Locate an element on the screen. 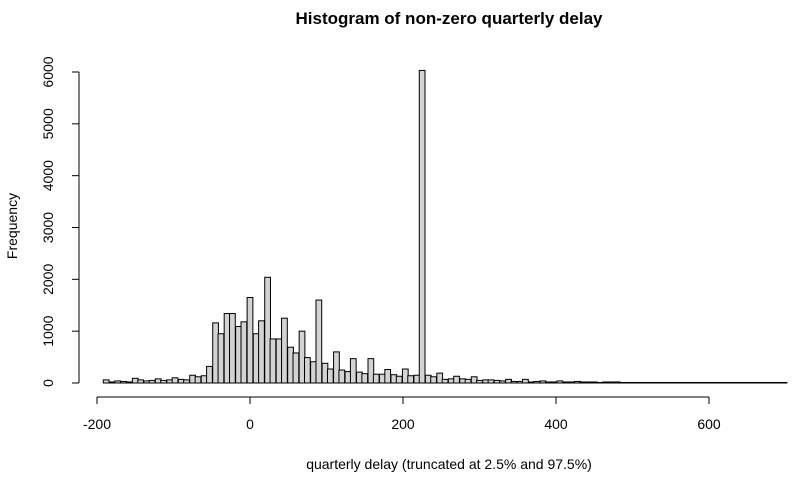 This screenshot has height=479, width=802. y-tick-label: 0 is located at coordinates (48, 383).